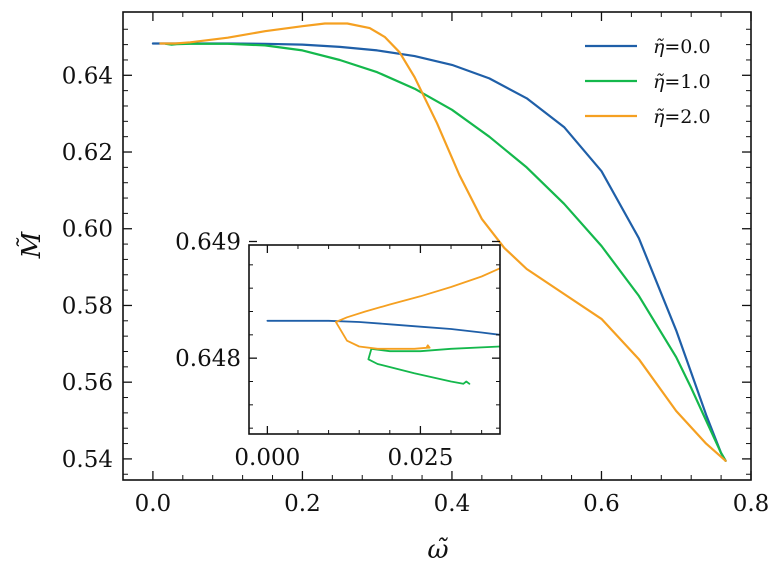 This screenshot has height=579, width=782. What do you see at coordinates (751, 504) in the screenshot?
I see `x-tick-label: 0.8` at bounding box center [751, 504].